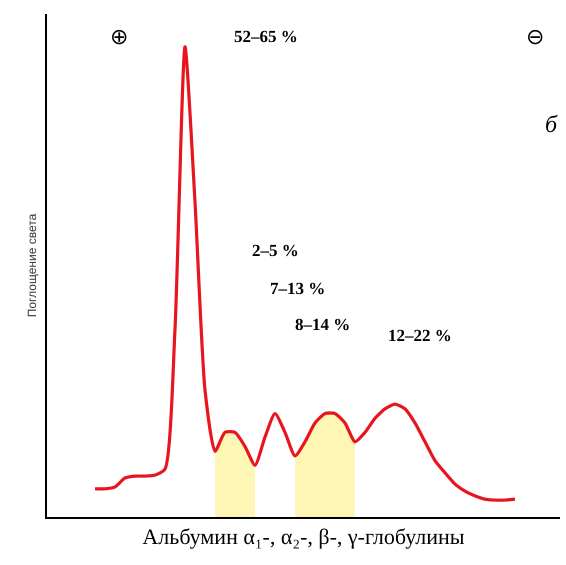  Describe the element at coordinates (551, 125) in the screenshot. I see `text: б` at that location.